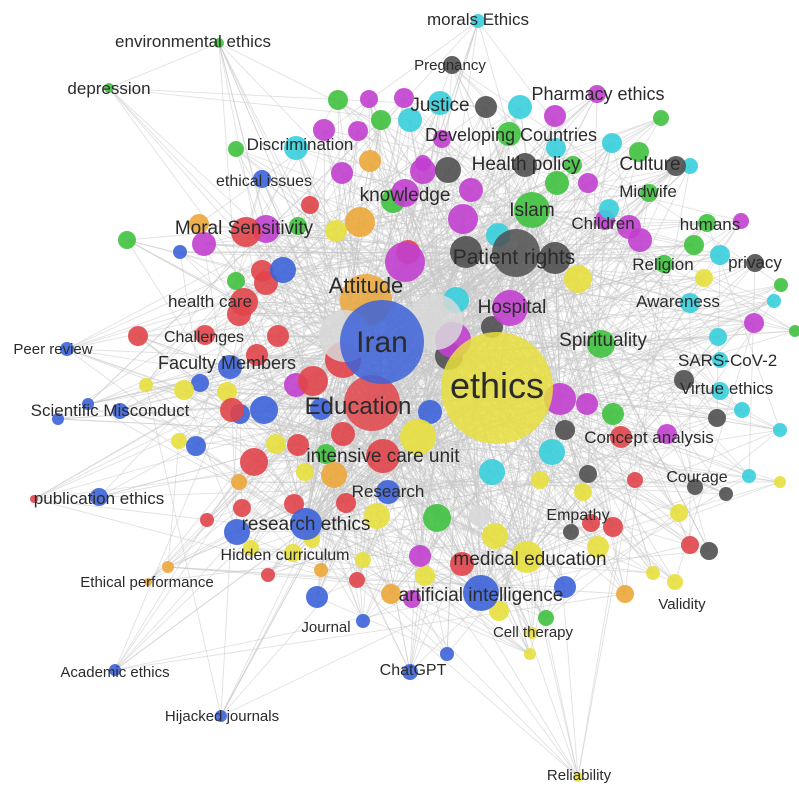 This screenshot has height=787, width=799. I want to click on label-humans: humans, so click(710, 224).